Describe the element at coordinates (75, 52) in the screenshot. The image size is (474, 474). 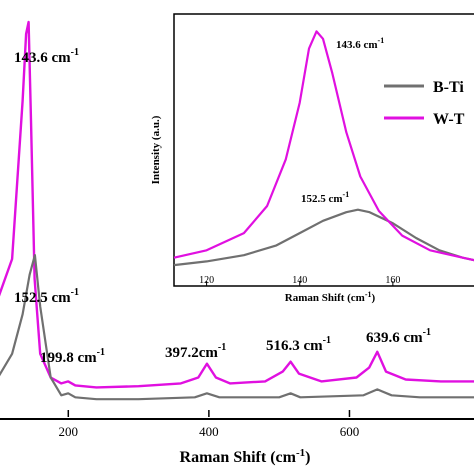
I see `main-peak-label-0-sup: -1` at that location.